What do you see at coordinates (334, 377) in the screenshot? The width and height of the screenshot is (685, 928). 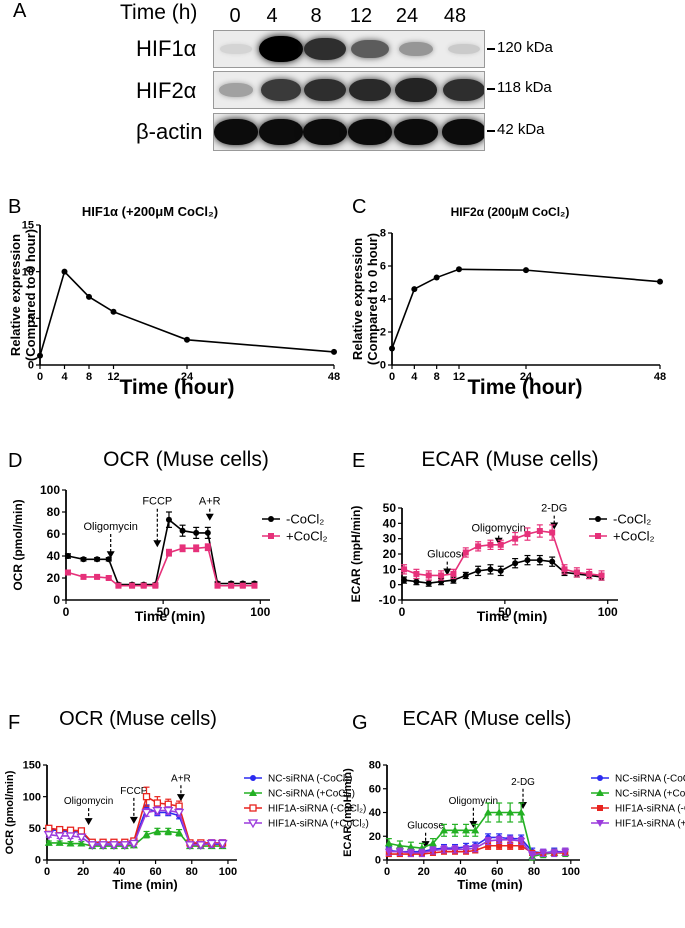 I see `x-tick-label: 48` at bounding box center [334, 377].